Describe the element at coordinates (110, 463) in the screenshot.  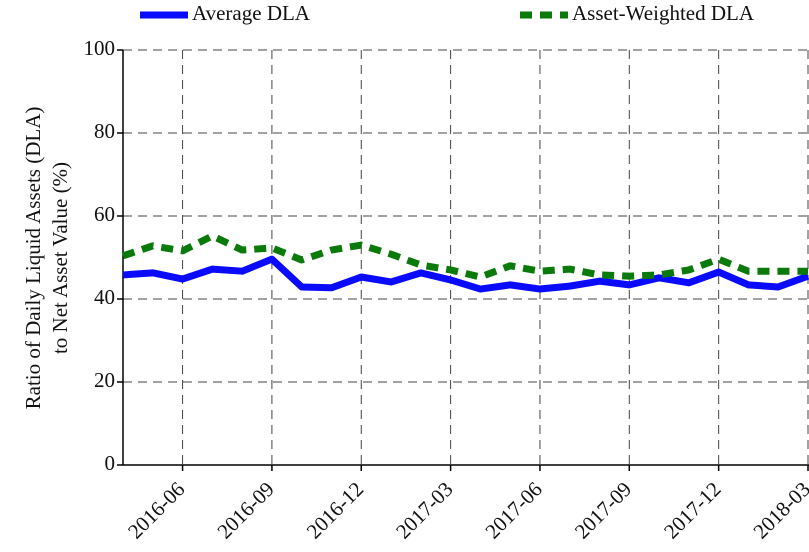
I see `y-tick-label: 0` at that location.